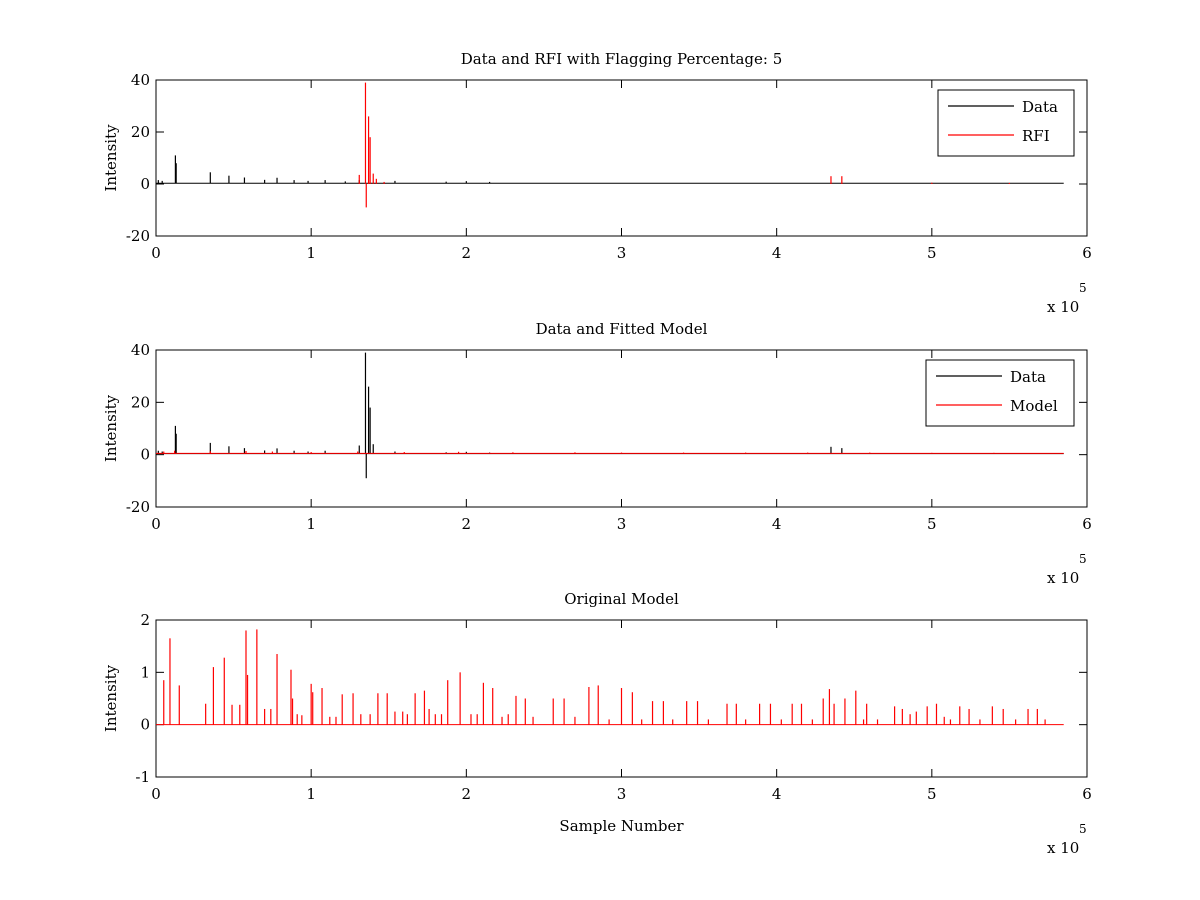 The image size is (1200, 900). Describe the element at coordinates (610, 169) in the screenshot. I see `series-data` at that location.